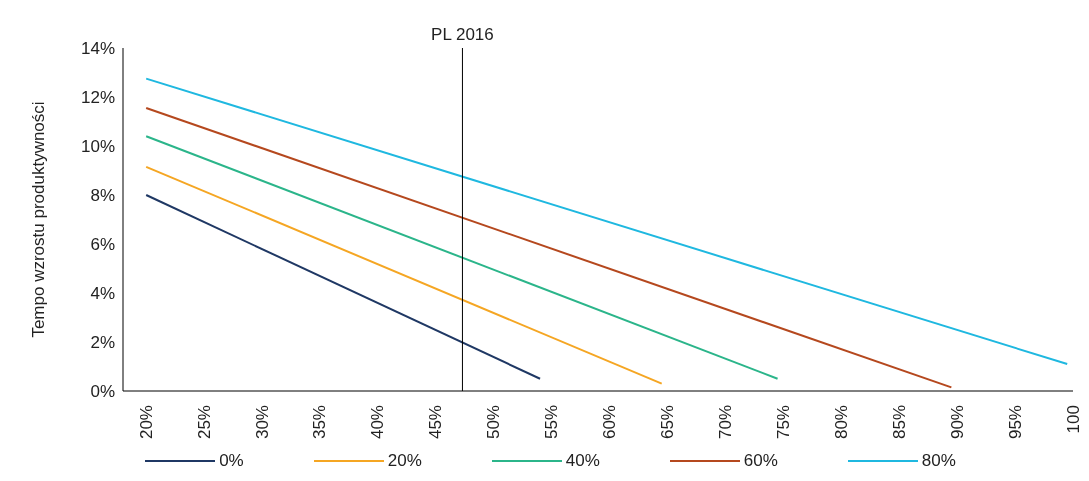 The width and height of the screenshot is (1089, 481). What do you see at coordinates (494, 422) in the screenshot?
I see `x-tick-label: 50%` at bounding box center [494, 422].